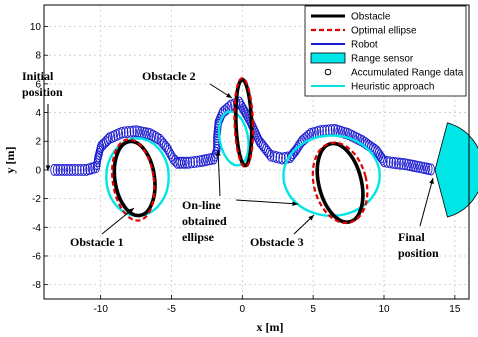  I want to click on y-tick-label: 8, so click(38, 56).